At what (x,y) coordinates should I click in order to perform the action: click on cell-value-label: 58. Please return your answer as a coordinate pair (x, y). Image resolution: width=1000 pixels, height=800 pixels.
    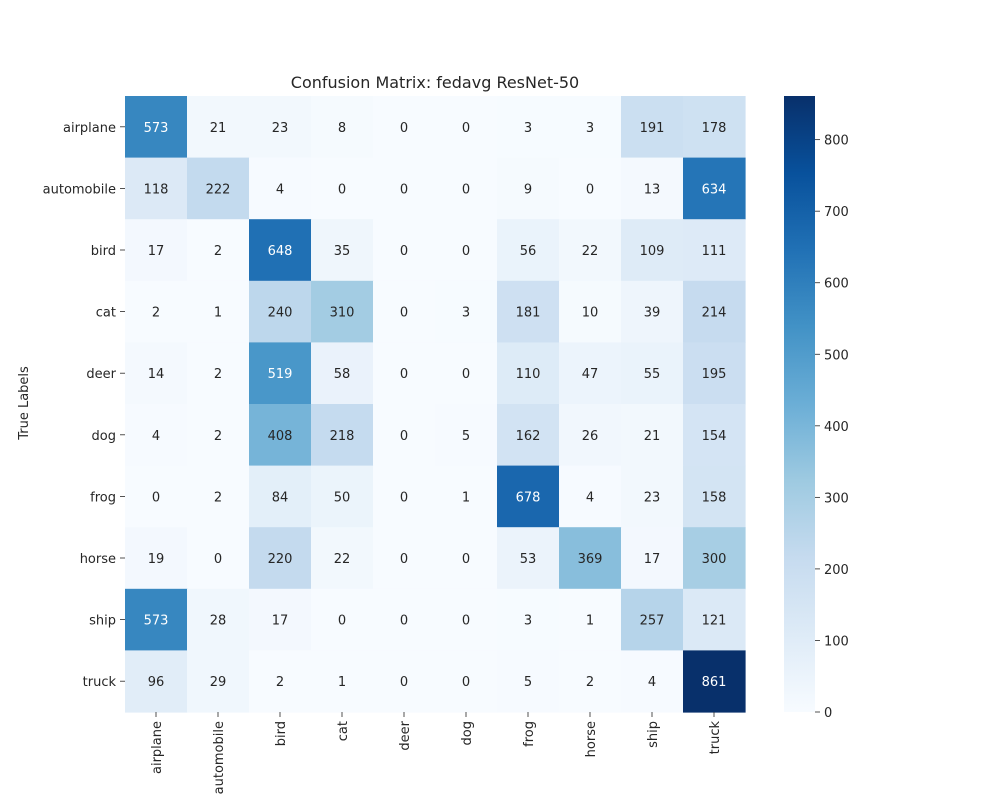
    Looking at the image, I should click on (342, 374).